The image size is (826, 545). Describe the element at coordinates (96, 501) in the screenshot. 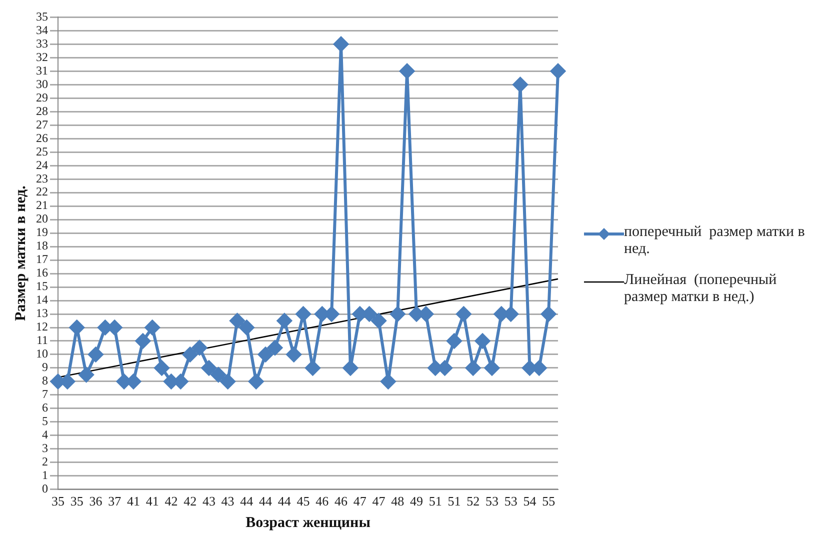

I see `x-tick-label: 36` at that location.